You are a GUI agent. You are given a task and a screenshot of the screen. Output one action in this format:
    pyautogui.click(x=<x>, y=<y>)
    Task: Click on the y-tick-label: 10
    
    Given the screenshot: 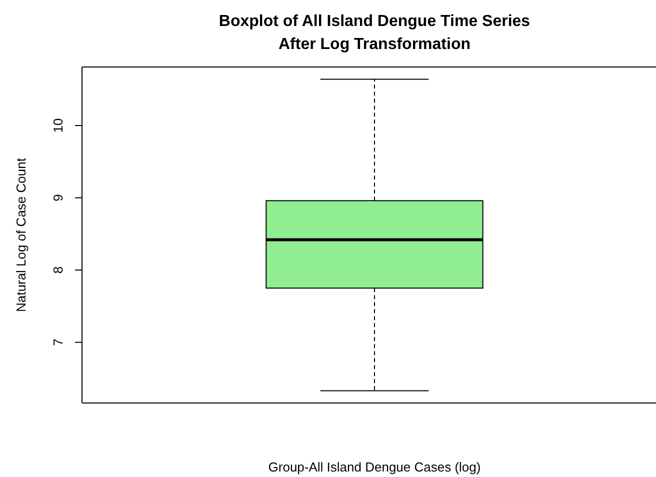 What is the action you would take?
    pyautogui.click(x=58, y=125)
    